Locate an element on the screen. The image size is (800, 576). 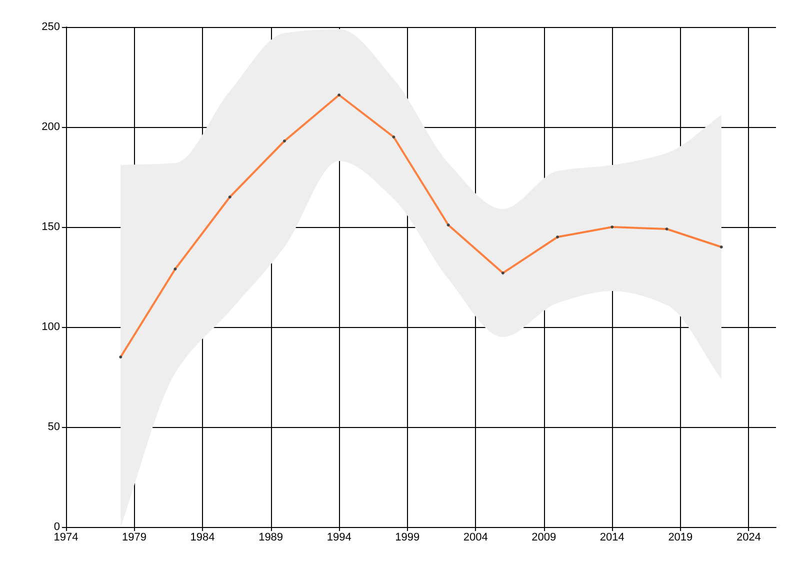
y-tick-label: 150 is located at coordinates (51, 227).